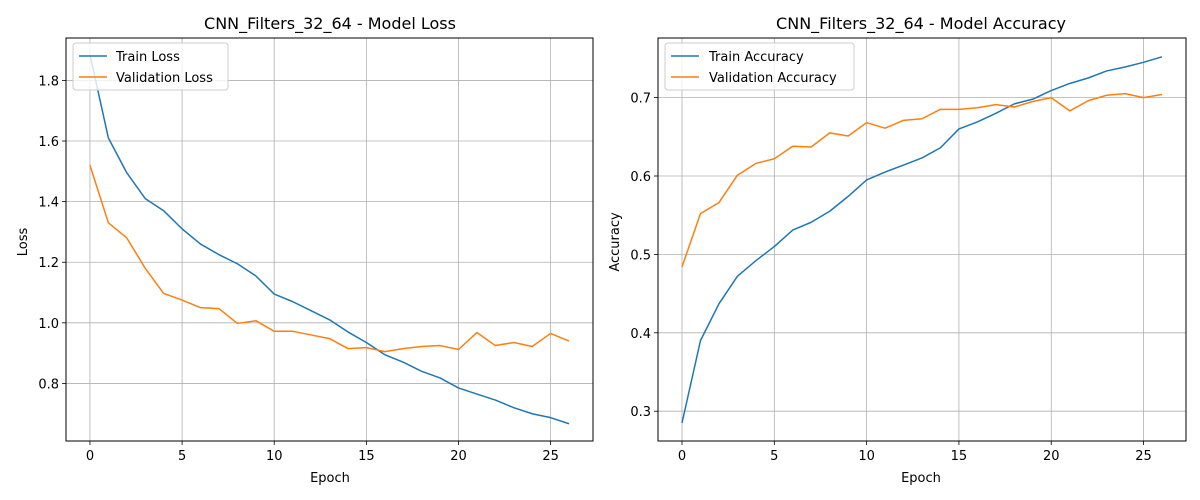  What do you see at coordinates (773, 78) in the screenshot?
I see `legend-label-validation-accuracy: Validation Accuracy` at bounding box center [773, 78].